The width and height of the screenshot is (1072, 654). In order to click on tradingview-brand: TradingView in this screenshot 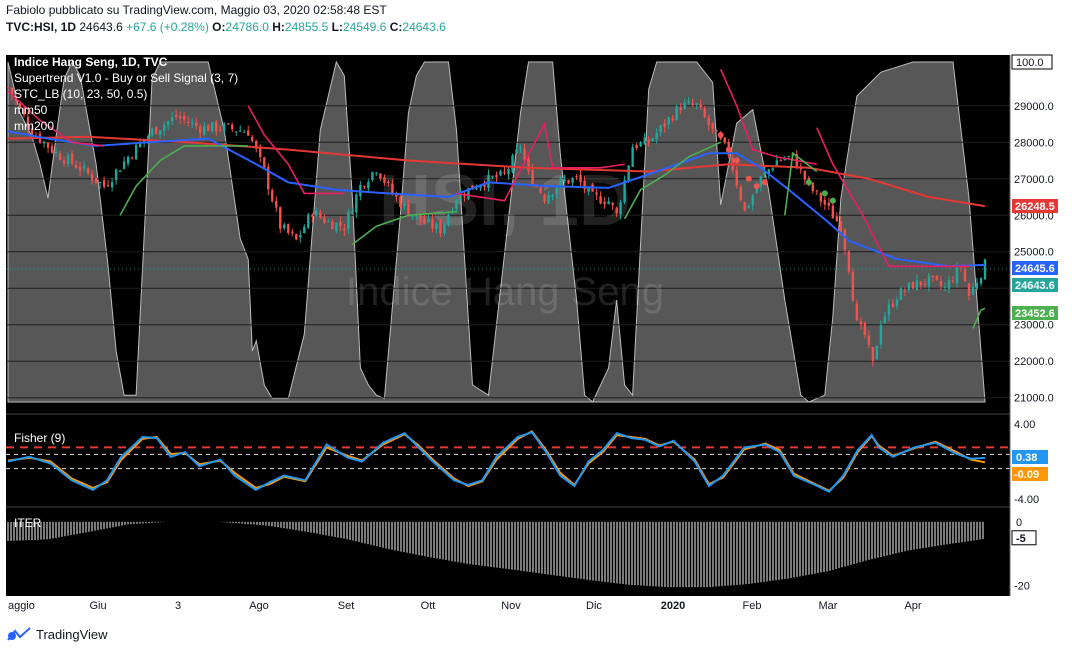, I will do `click(72, 634)`.